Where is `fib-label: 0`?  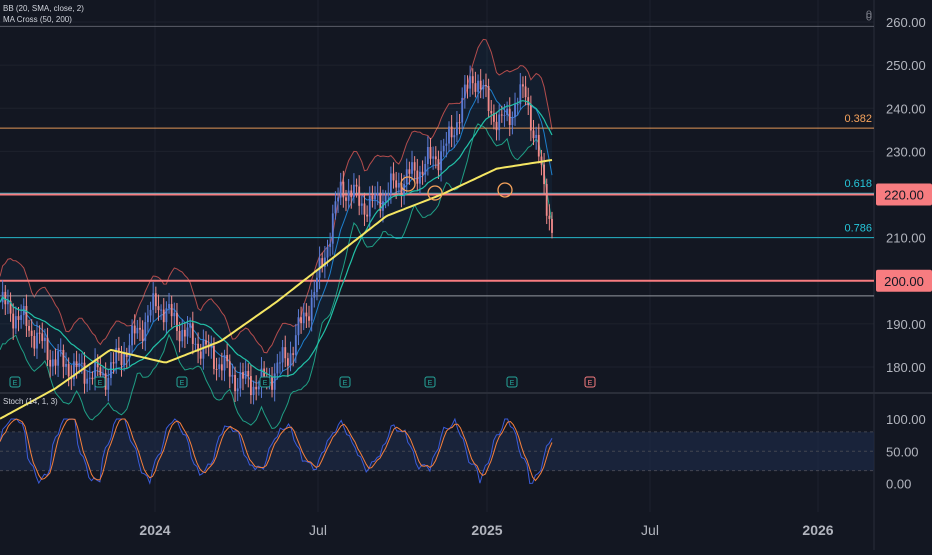
fib-label: 0 is located at coordinates (869, 17).